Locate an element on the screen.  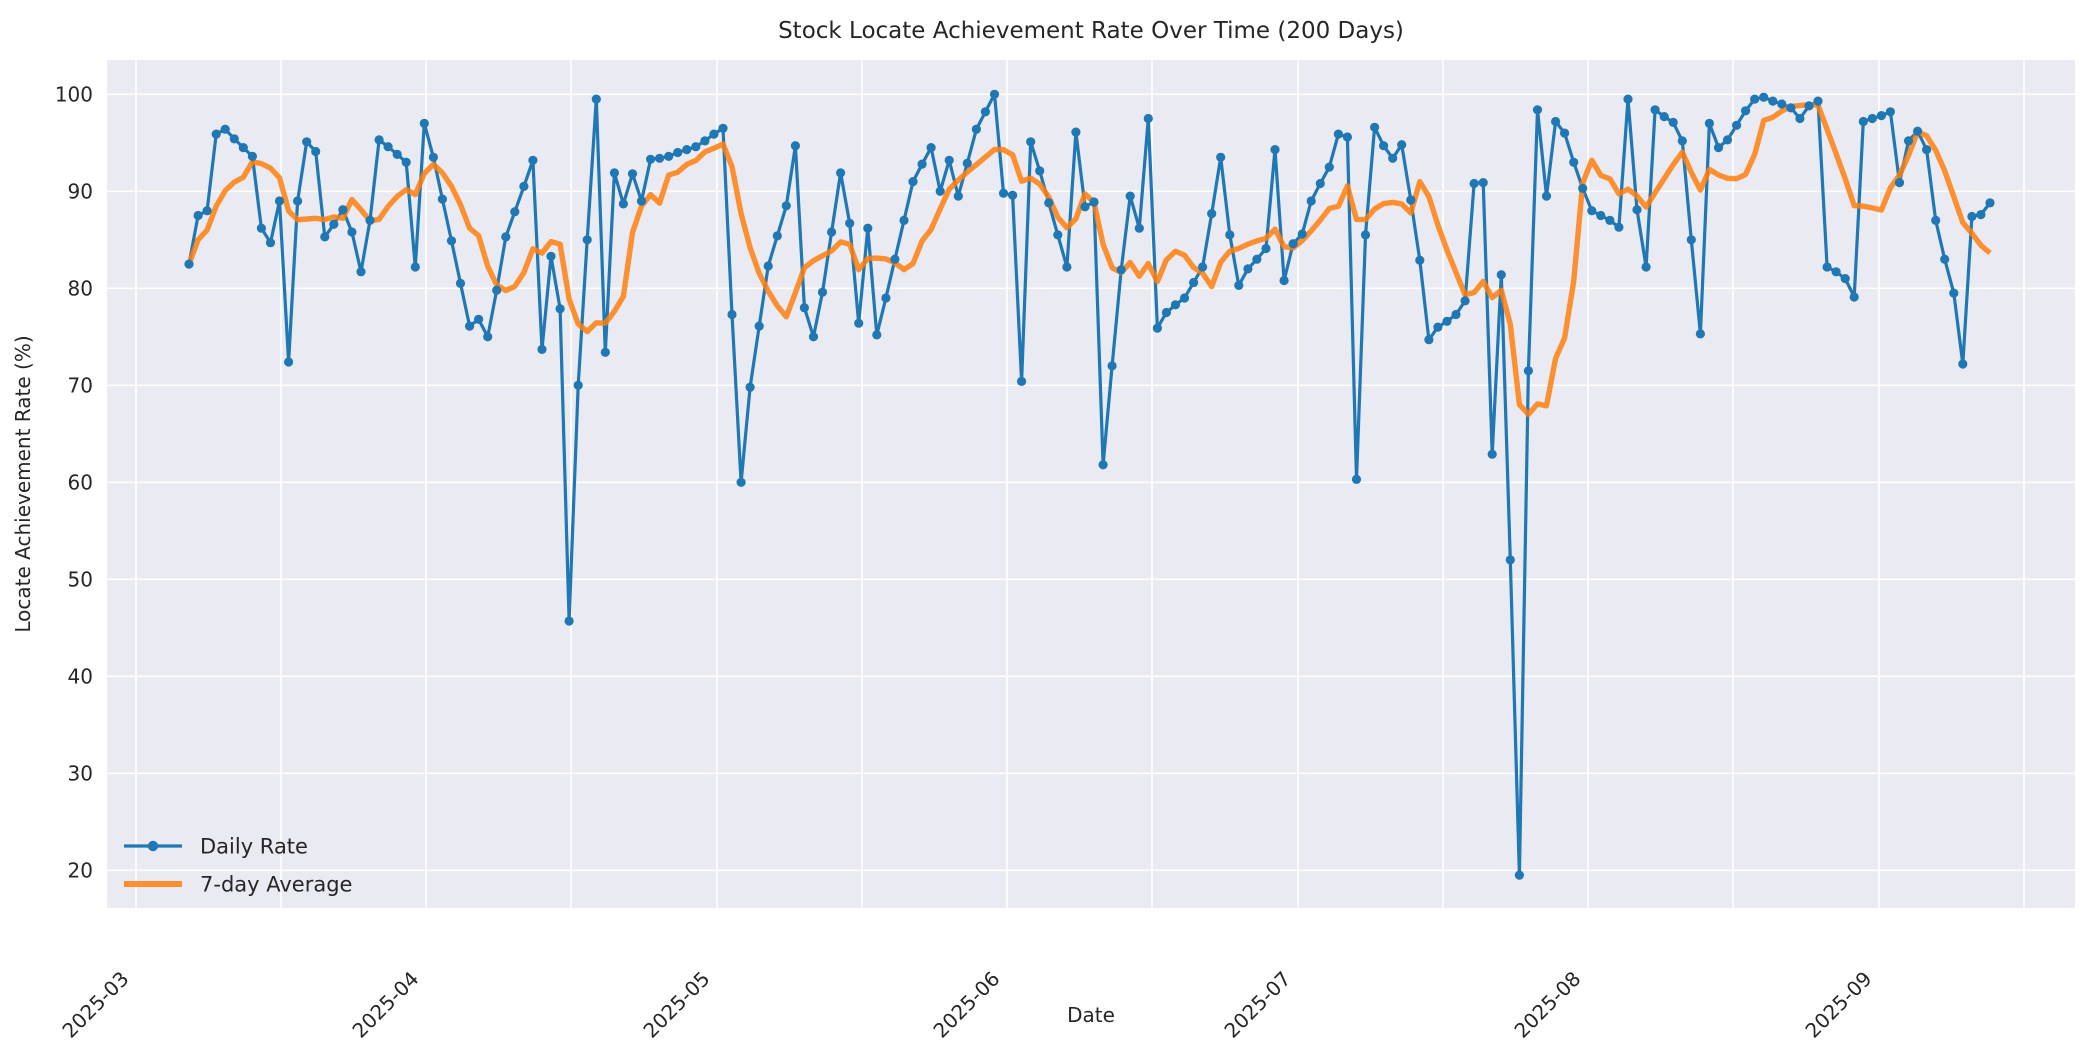
legend-label: 7-day Average is located at coordinates (276, 885).